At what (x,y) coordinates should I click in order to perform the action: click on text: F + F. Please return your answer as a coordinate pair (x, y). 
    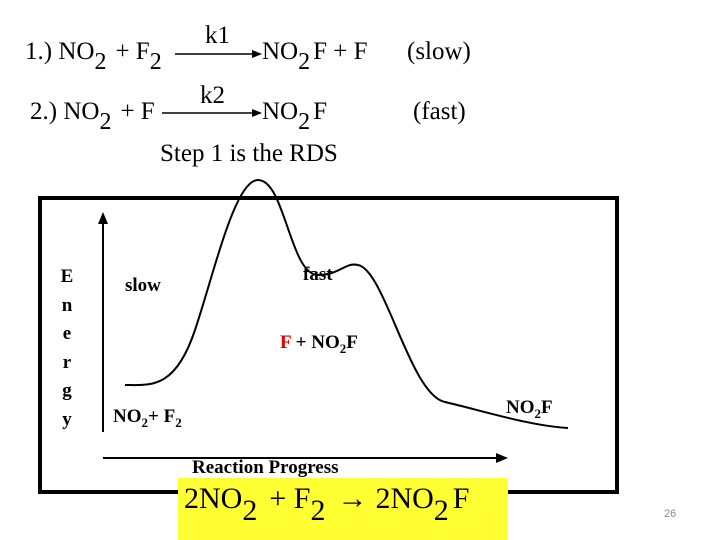
    Looking at the image, I should click on (340, 51).